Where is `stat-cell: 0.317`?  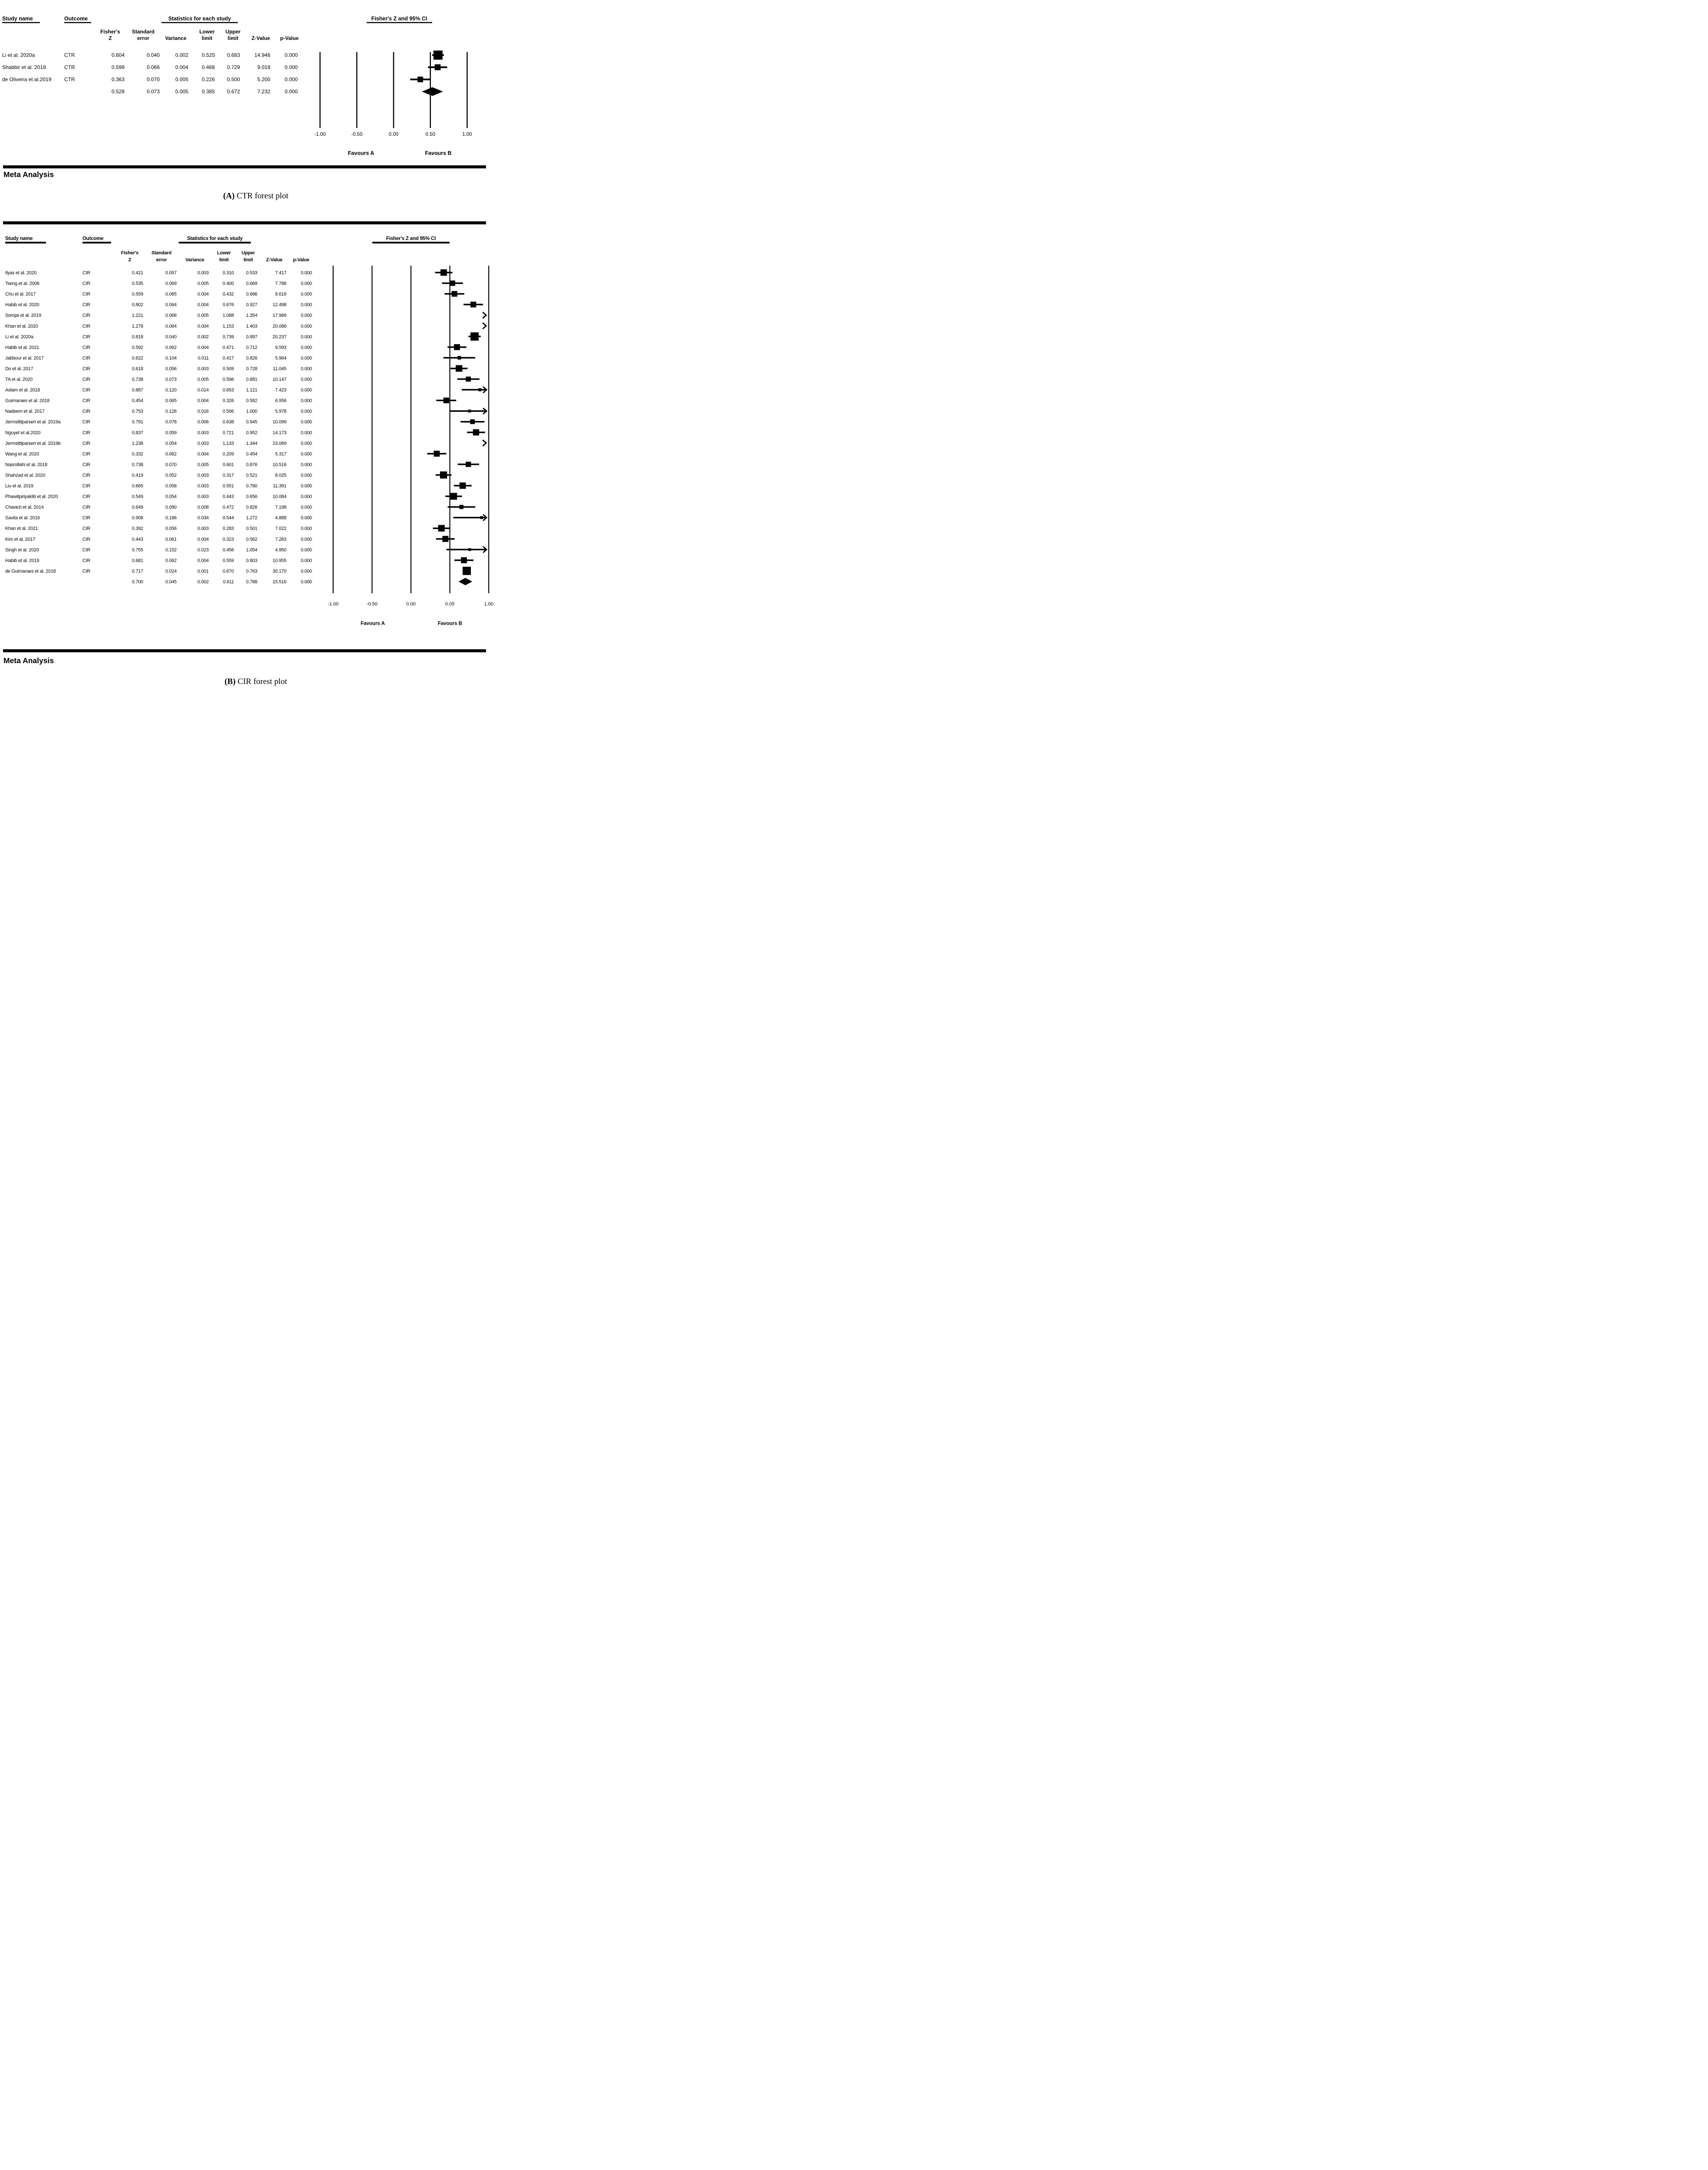 stat-cell: 0.317 is located at coordinates (228, 475).